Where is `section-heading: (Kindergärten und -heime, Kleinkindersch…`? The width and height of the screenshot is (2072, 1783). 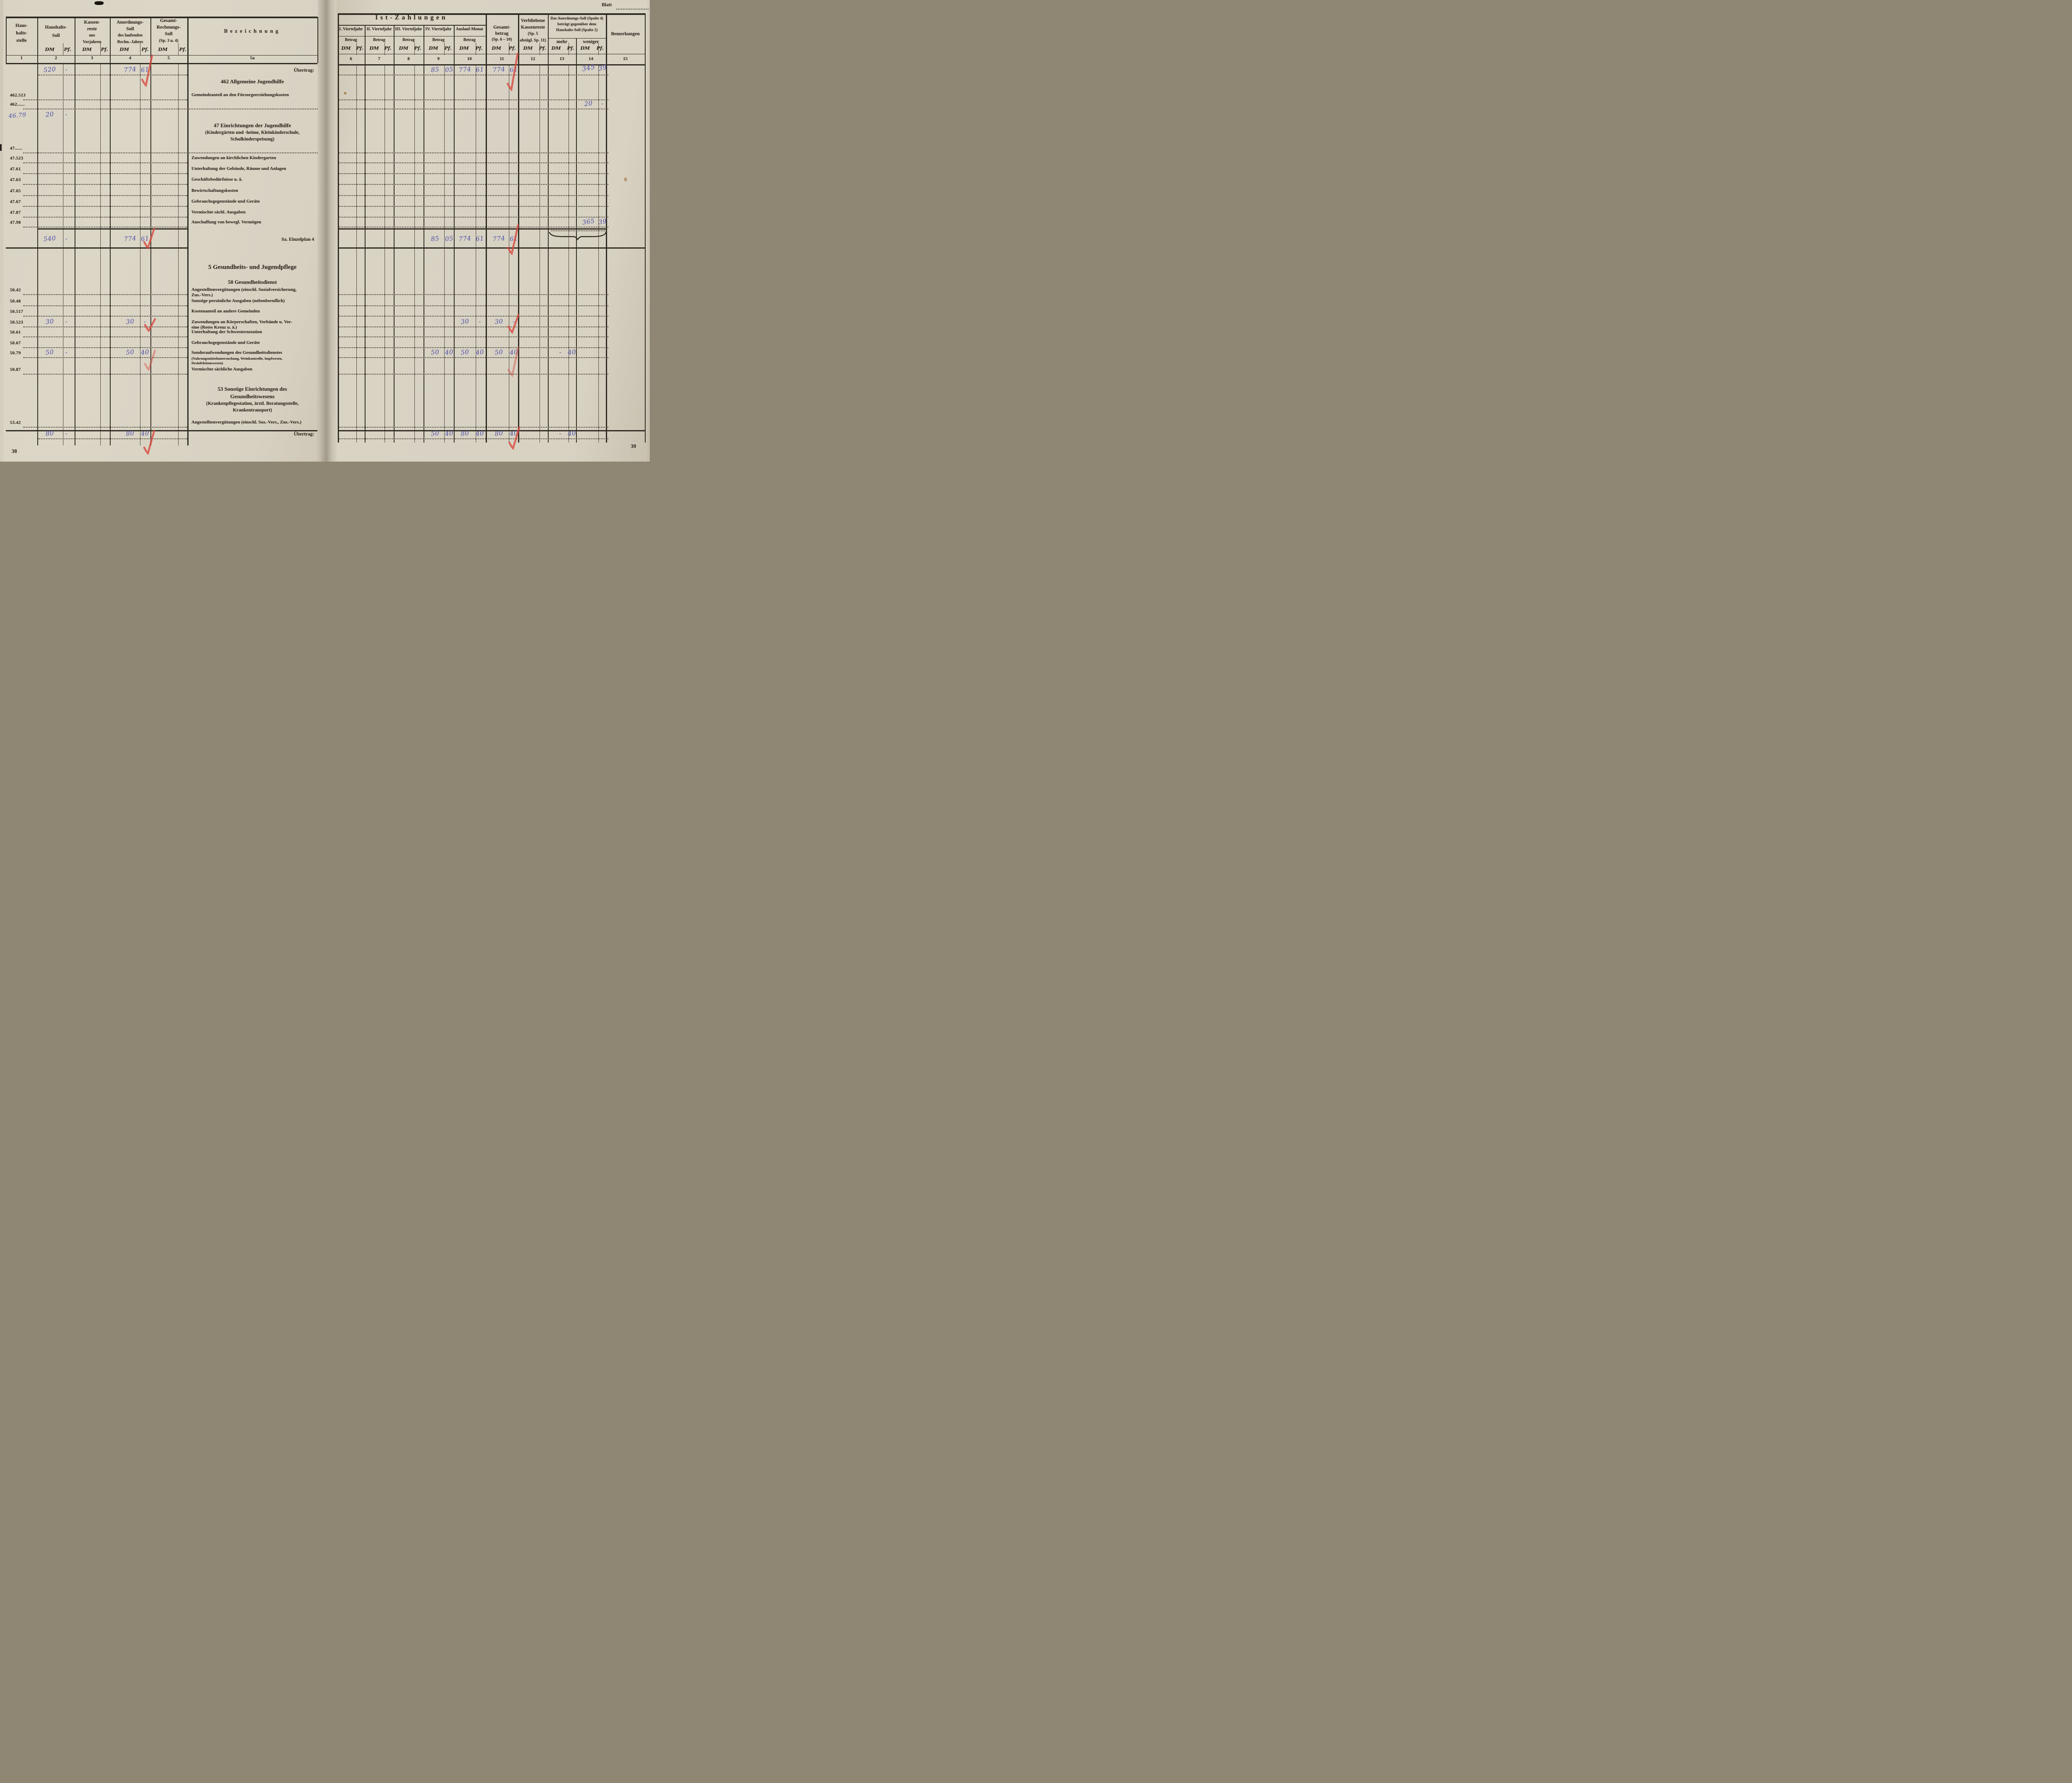
section-heading: (Kindergärten und -heime, Kleinkindersch… is located at coordinates (252, 132).